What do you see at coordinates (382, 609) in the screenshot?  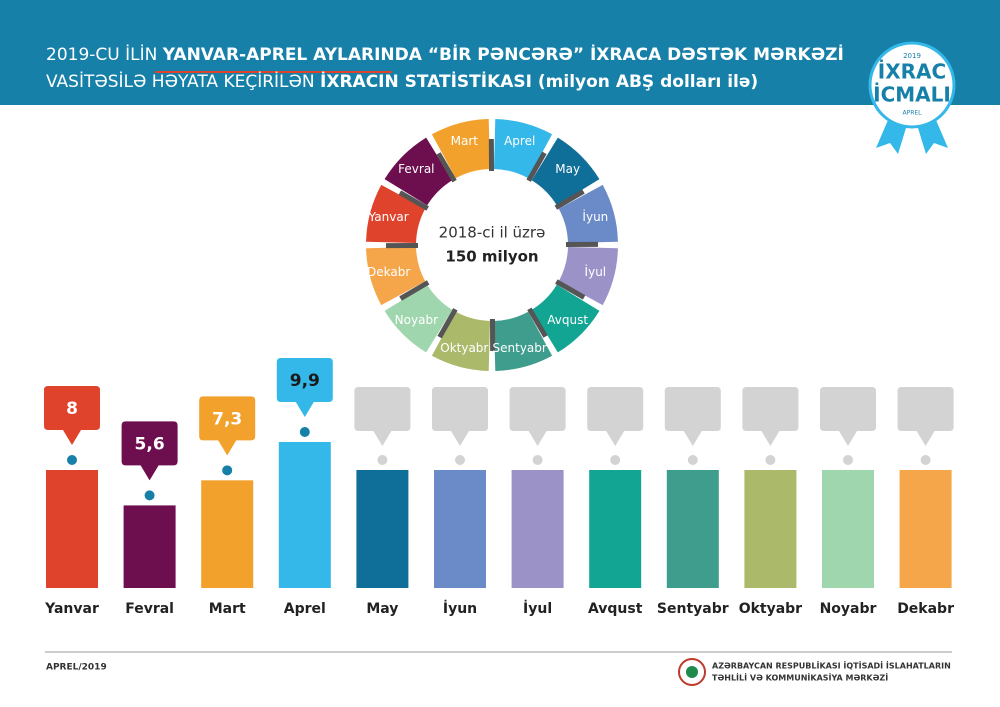 I see `x-tick-label: May` at bounding box center [382, 609].